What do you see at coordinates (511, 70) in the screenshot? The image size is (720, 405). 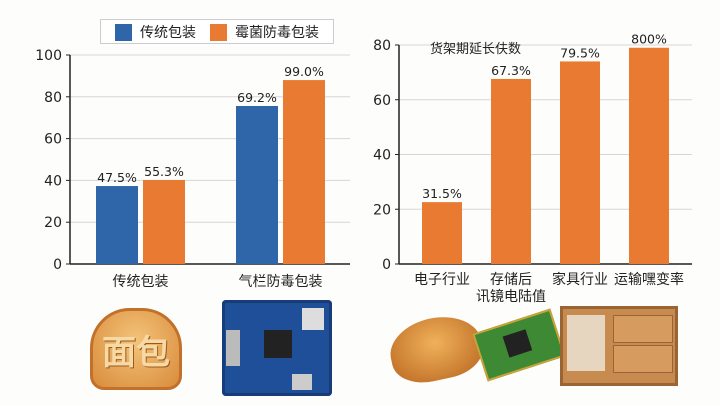 I see `right-chart-data-label: 67.3%` at bounding box center [511, 70].